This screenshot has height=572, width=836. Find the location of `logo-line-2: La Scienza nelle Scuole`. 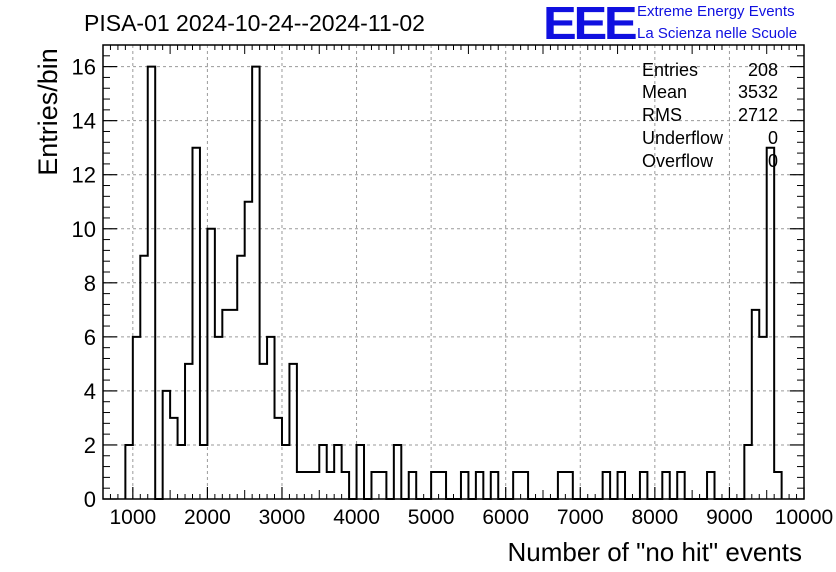

logo-line-2: La Scienza nelle Scuole is located at coordinates (717, 33).